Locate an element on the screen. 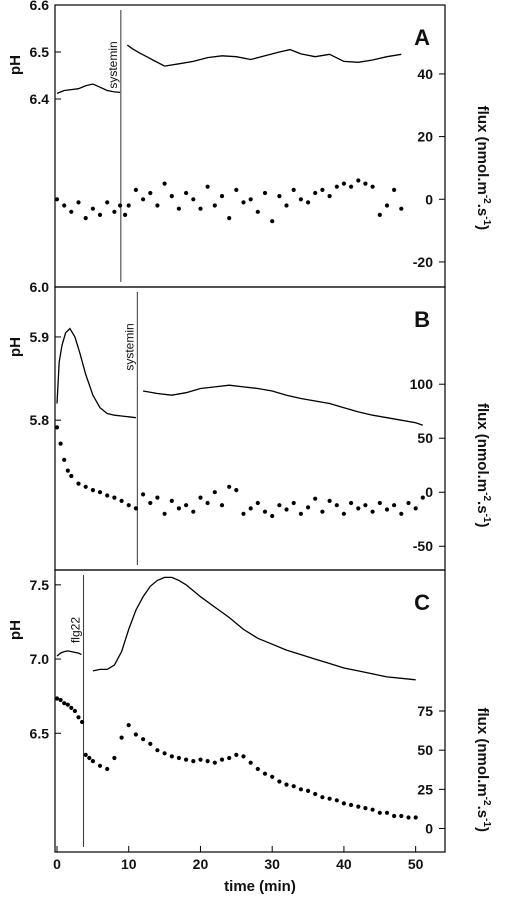 Image resolution: width=520 pixels, height=903 pixels. panel-letter: A is located at coordinates (422, 37).